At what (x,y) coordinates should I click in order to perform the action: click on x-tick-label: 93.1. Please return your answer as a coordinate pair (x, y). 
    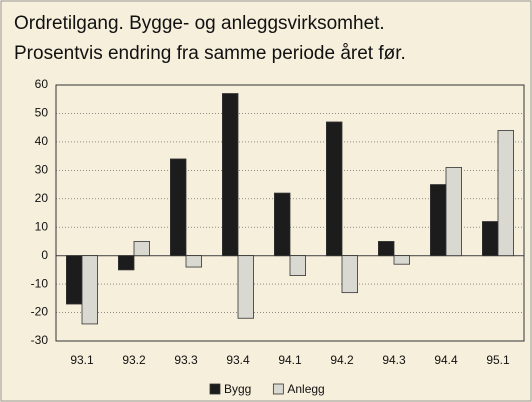
    Looking at the image, I should click on (82, 360).